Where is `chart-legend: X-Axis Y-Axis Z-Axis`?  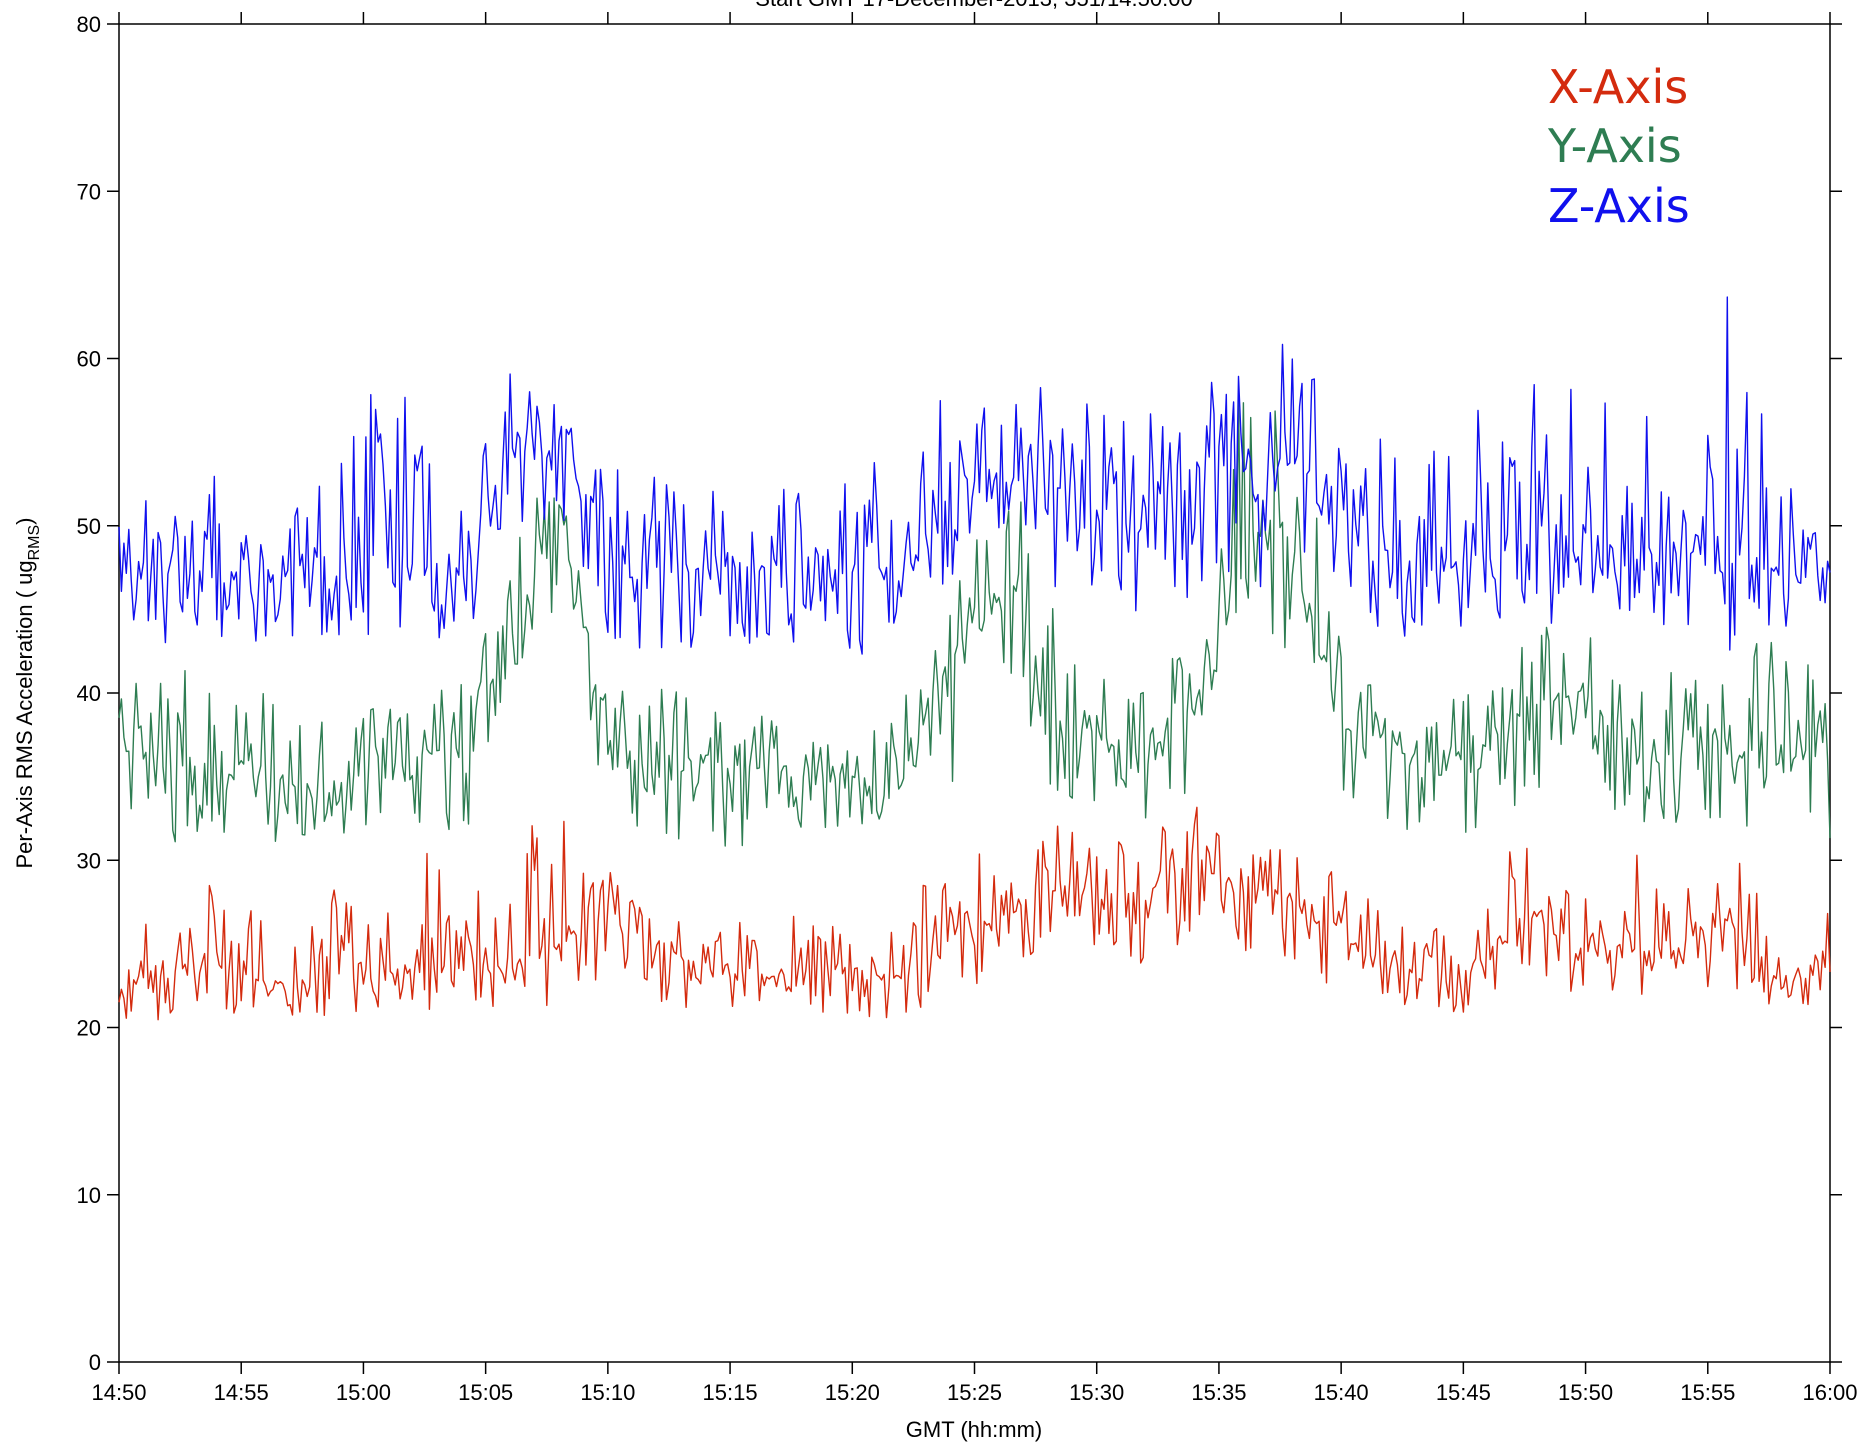
chart-legend: X-Axis Y-Axis Z-Axis is located at coordinates (1618, 146).